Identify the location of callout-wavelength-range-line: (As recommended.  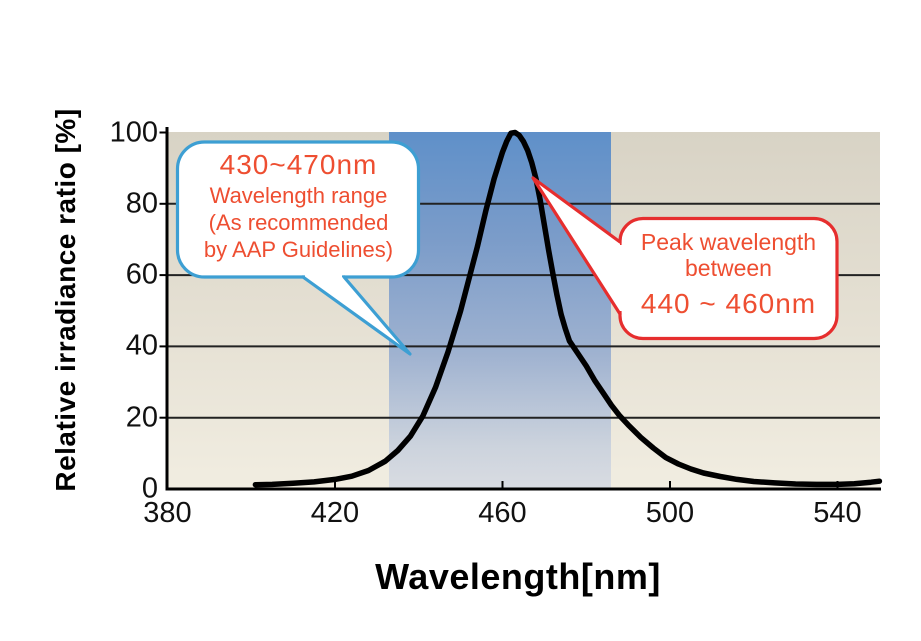
(298, 222).